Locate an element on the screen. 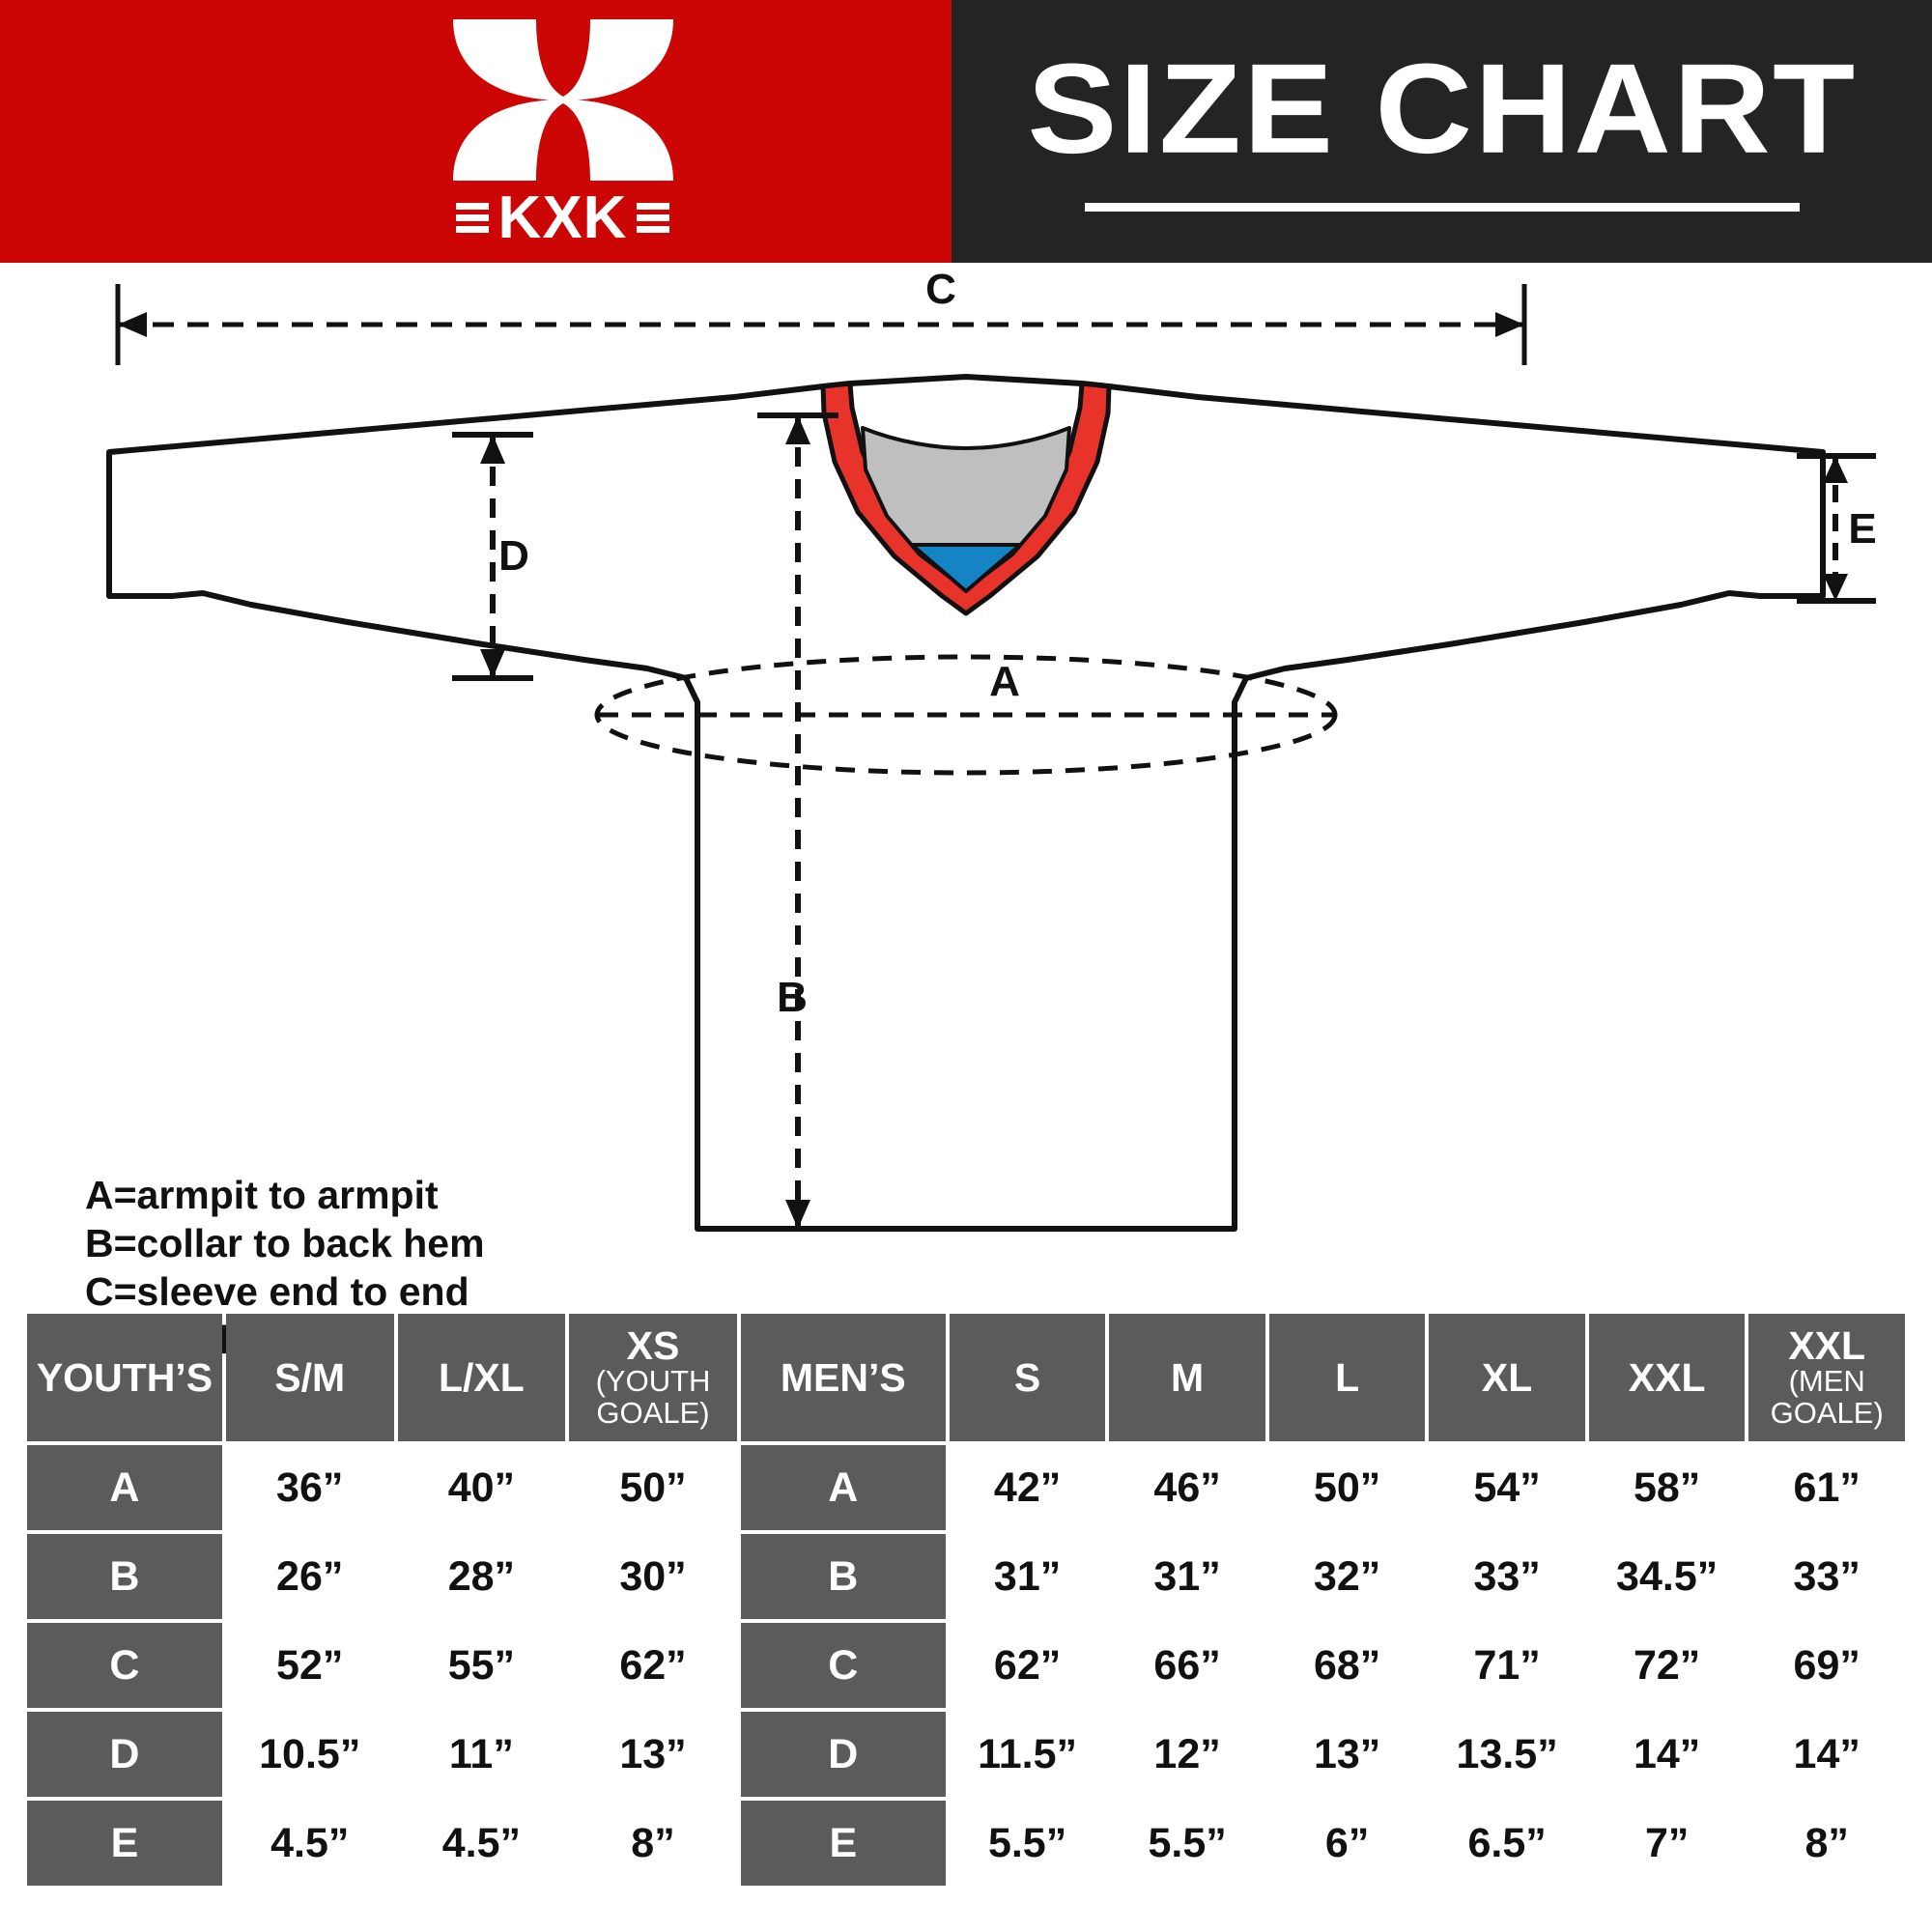  youth-c-sm: 52” is located at coordinates (309, 1665).